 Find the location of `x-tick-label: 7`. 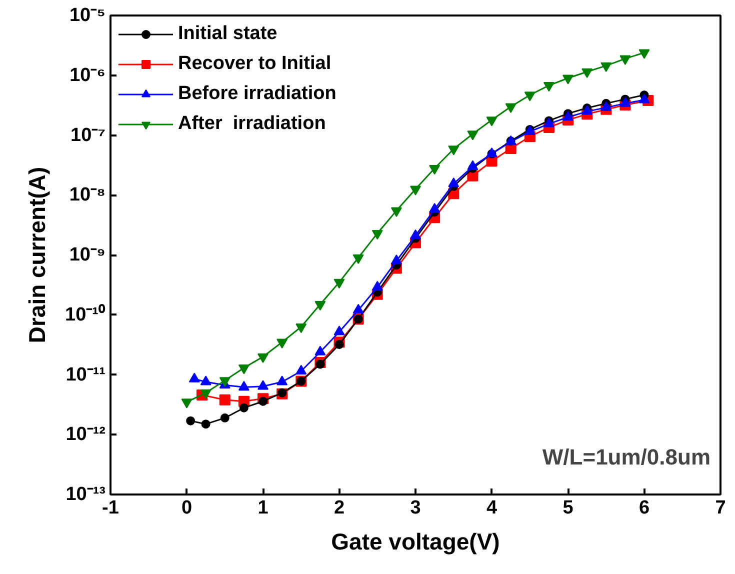

x-tick-label: 7 is located at coordinates (720, 508).